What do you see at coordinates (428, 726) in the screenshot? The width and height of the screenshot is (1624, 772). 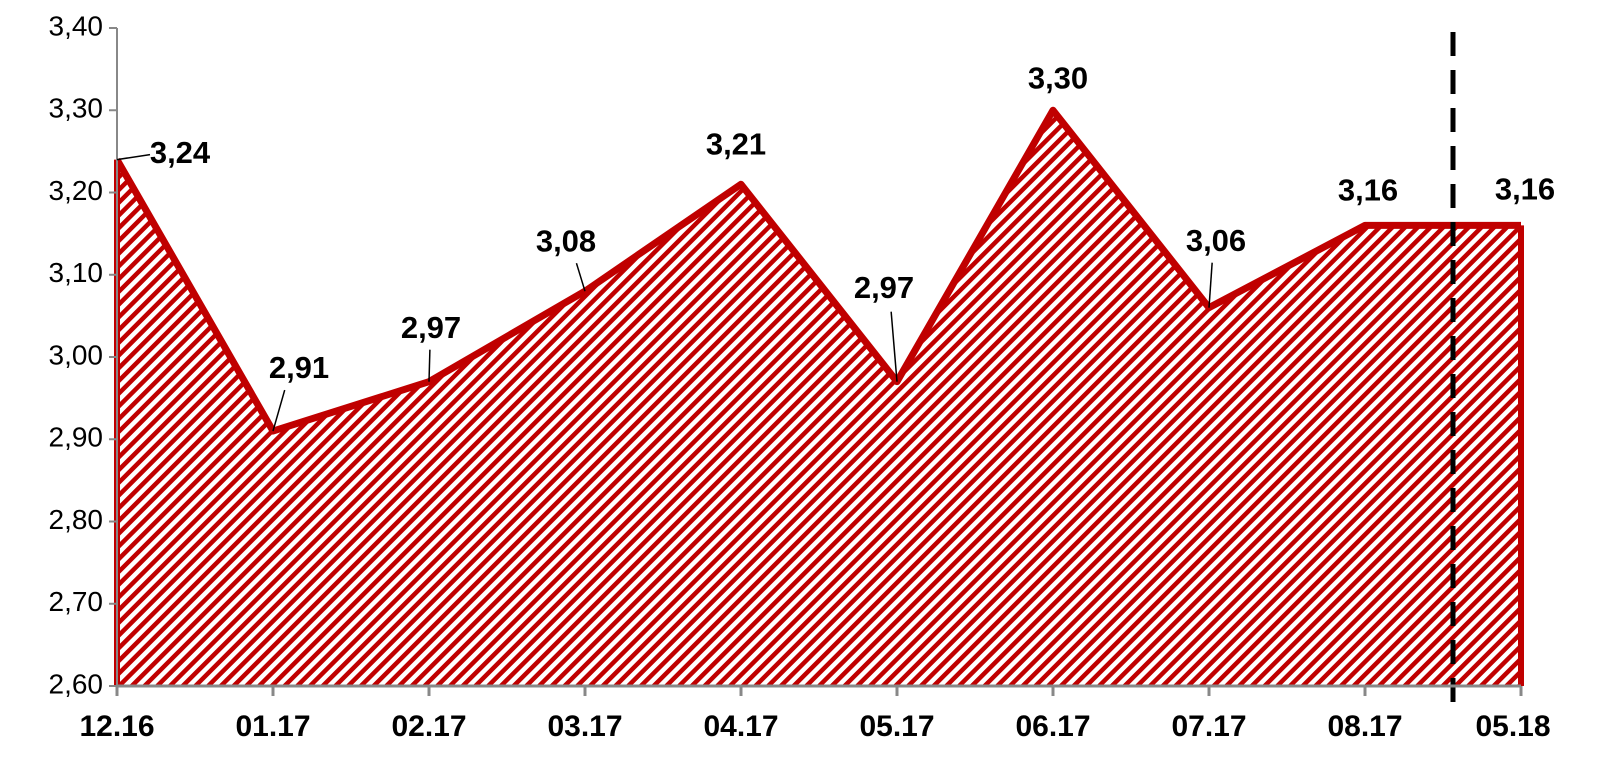 I see `x-tick-label: 02.17` at bounding box center [428, 726].